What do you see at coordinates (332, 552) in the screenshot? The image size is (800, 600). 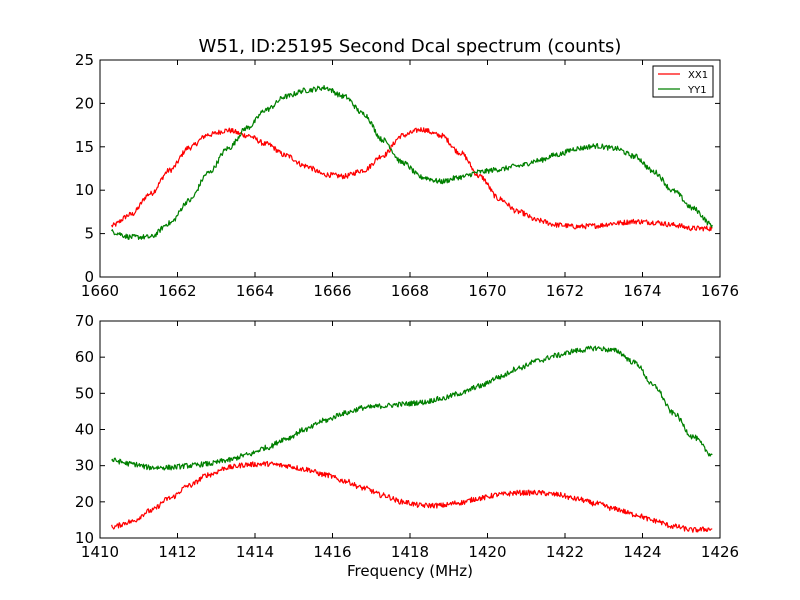 I see `bottom-x-tick-label: 1416` at bounding box center [332, 552].